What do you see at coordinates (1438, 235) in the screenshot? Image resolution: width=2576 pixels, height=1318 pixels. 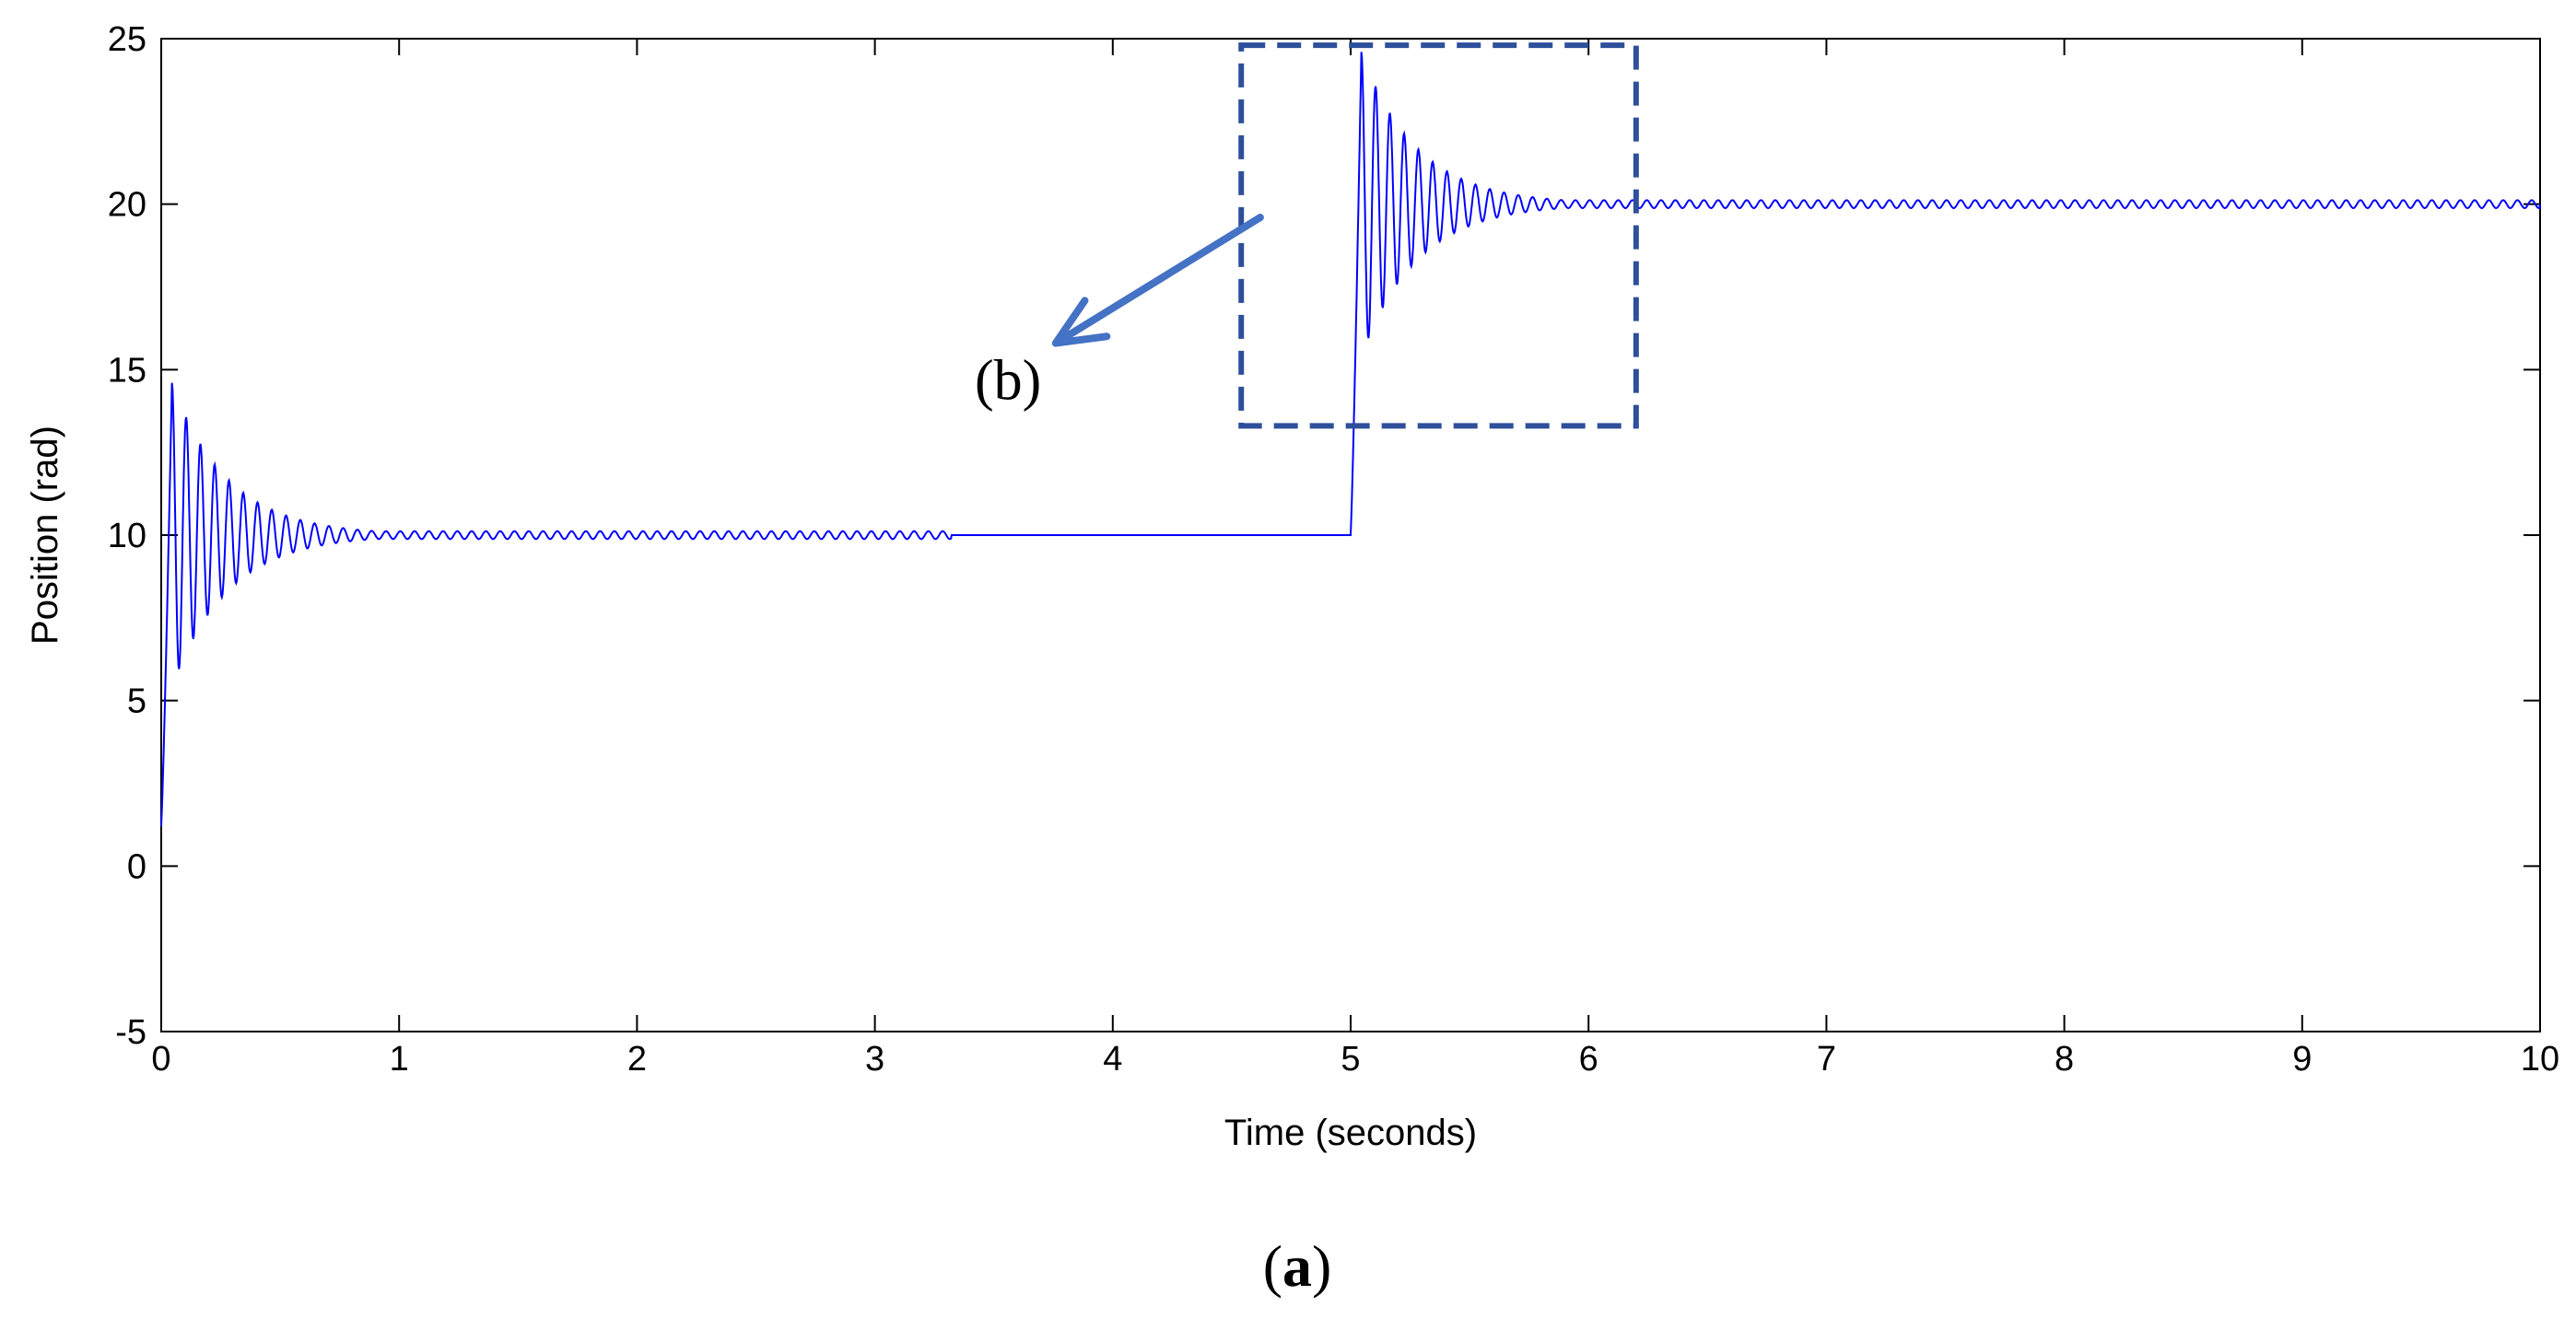 I see `zoom-region-box` at bounding box center [1438, 235].